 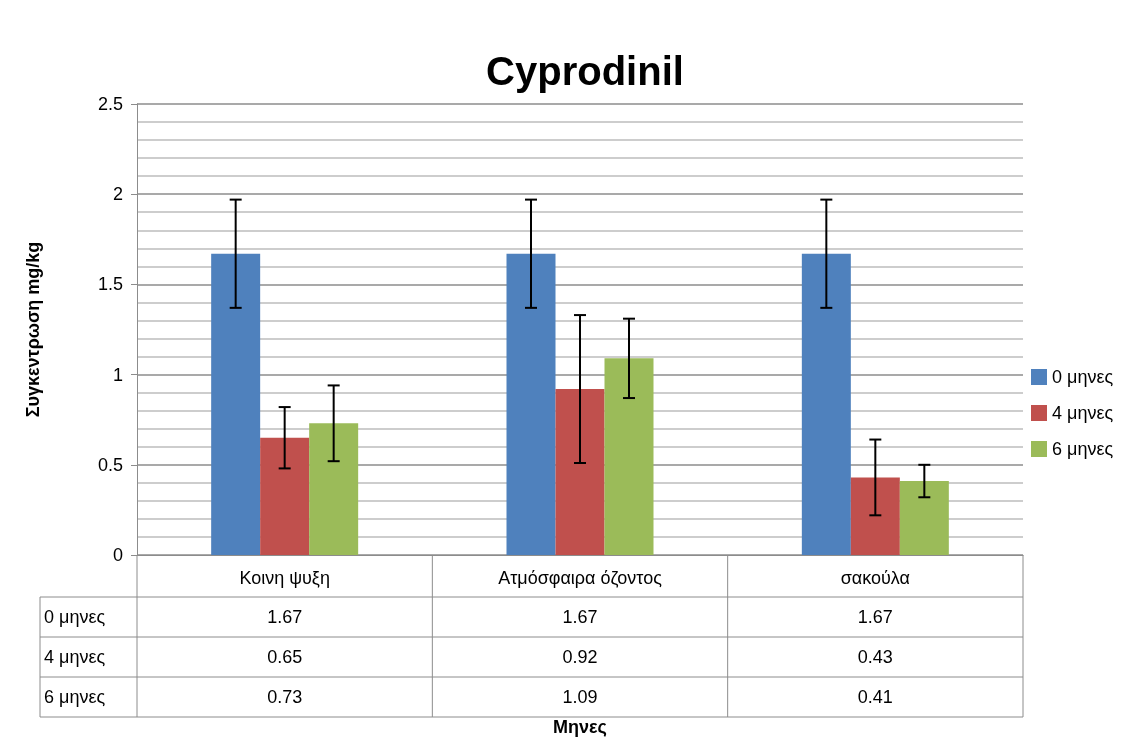 I want to click on x-tick-label: Κοινη ψυξη, so click(x=284, y=578).